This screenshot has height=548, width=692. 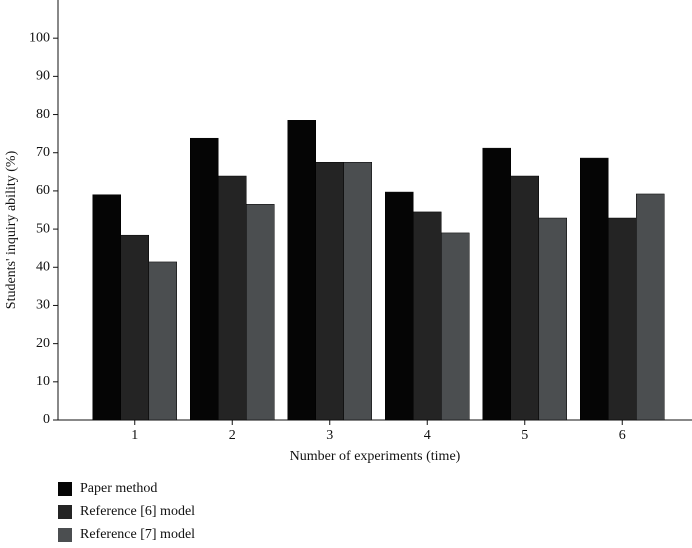 What do you see at coordinates (375, 456) in the screenshot?
I see `x-axis-label: Number of experiments (time)` at bounding box center [375, 456].